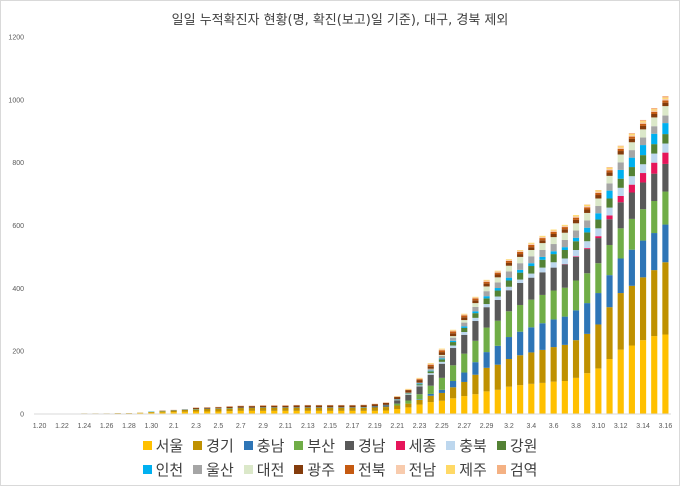  Describe the element at coordinates (251, 407) in the screenshot. I see `bar-segment-2.8-광주` at that location.